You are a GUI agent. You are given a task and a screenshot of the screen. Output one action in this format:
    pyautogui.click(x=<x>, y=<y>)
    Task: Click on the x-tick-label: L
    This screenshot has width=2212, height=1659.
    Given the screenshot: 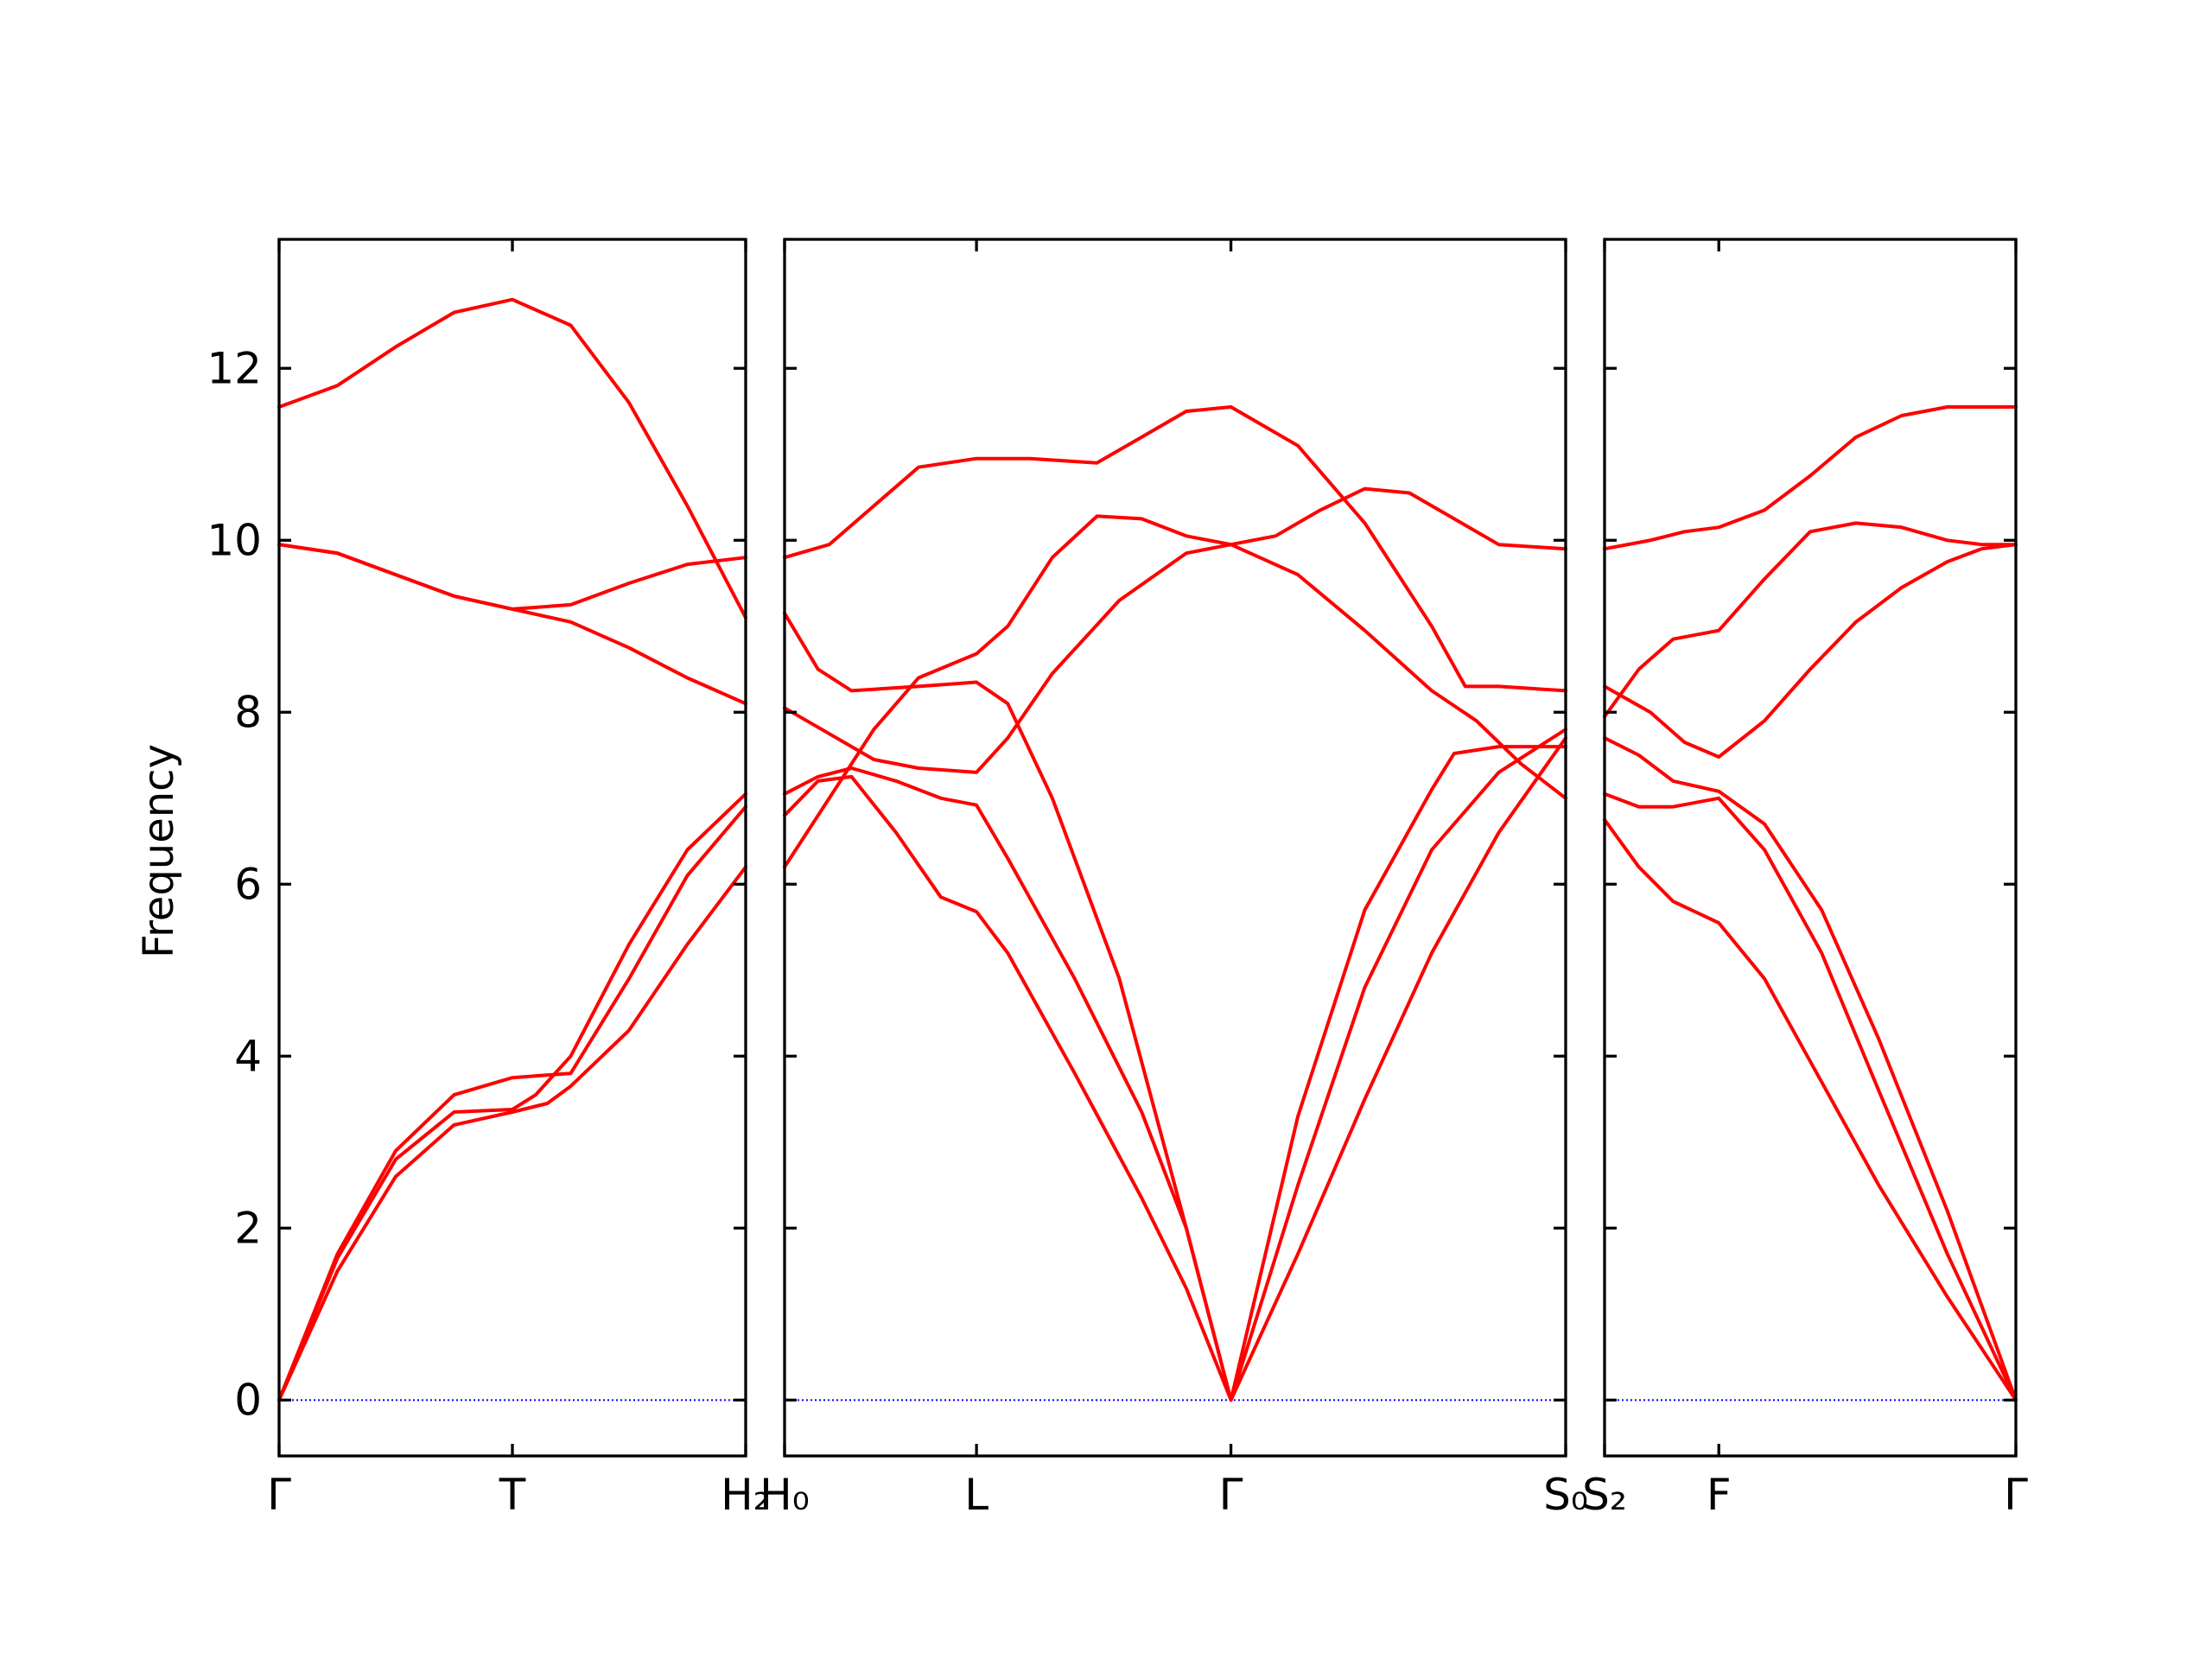 What is the action you would take?
    pyautogui.click(x=976, y=1495)
    